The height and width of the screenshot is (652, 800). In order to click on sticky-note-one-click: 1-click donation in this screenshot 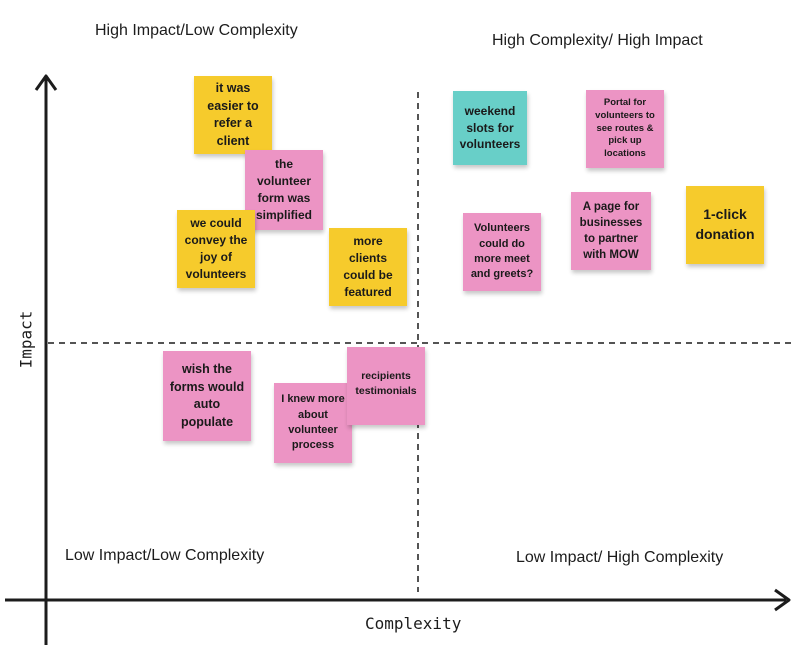, I will do `click(725, 225)`.